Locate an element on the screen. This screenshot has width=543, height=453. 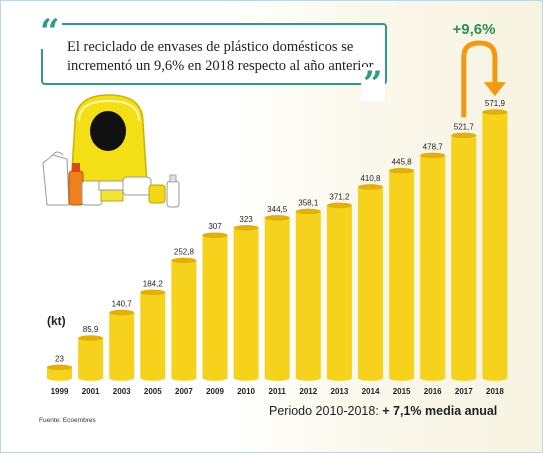
quote-open-icon: “ is located at coordinates (50, 32).